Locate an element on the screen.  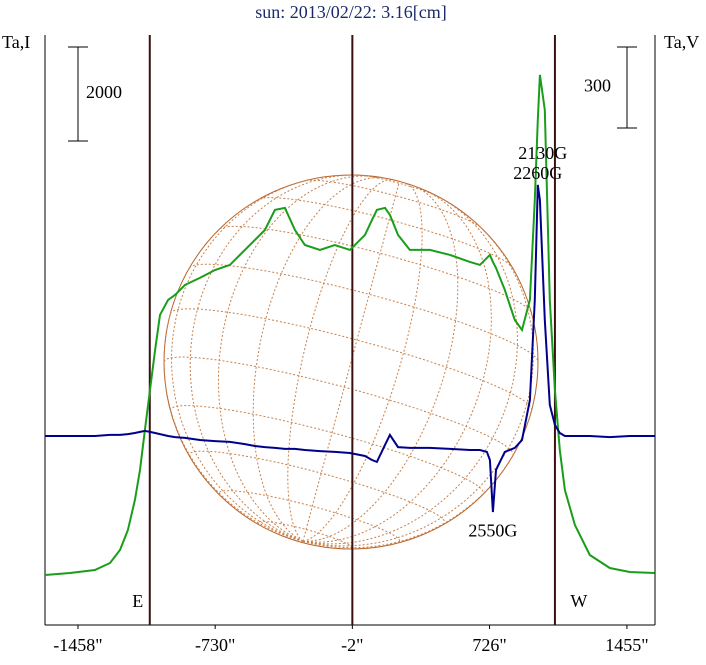
x-tick-label: -1458" is located at coordinates (77, 645).